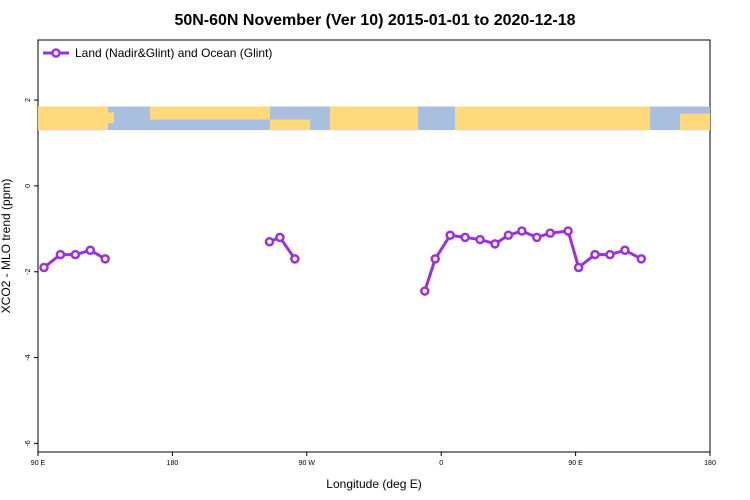 The height and width of the screenshot is (500, 750). What do you see at coordinates (173, 53) in the screenshot?
I see `legend-entry-label: Land (Nadir&Glint) and Ocean (Glint)` at bounding box center [173, 53].